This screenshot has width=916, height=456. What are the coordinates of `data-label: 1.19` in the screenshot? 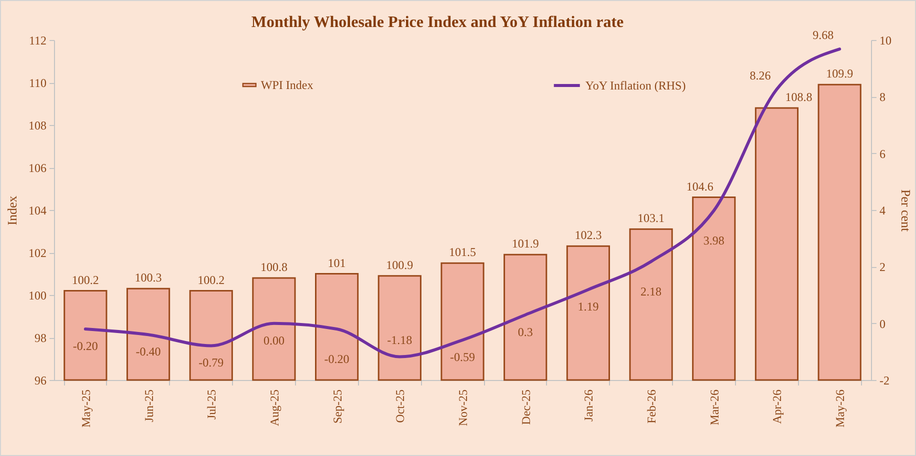 It's located at (588, 307).